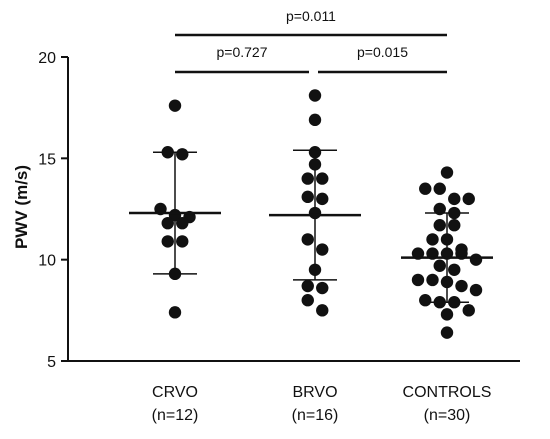 The height and width of the screenshot is (439, 550). I want to click on group-0: CRVO (n=12), so click(175, 261).